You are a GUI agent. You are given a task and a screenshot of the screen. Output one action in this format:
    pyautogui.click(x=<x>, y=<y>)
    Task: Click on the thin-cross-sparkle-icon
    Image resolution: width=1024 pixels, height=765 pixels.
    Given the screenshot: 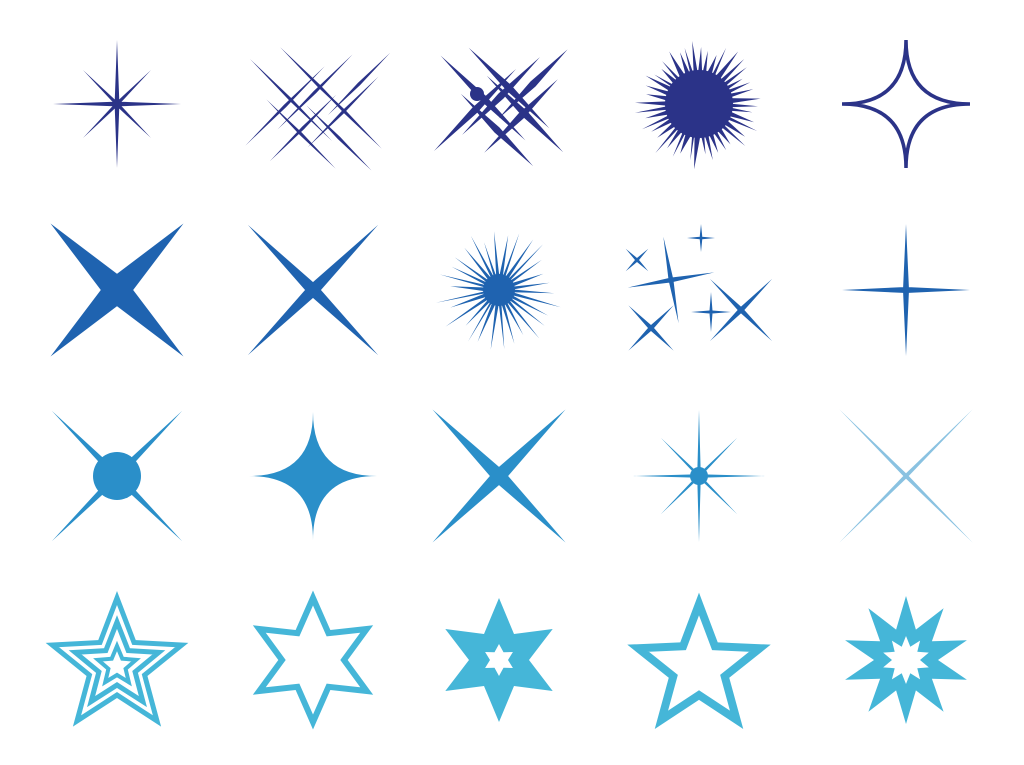 What is the action you would take?
    pyautogui.click(x=906, y=290)
    